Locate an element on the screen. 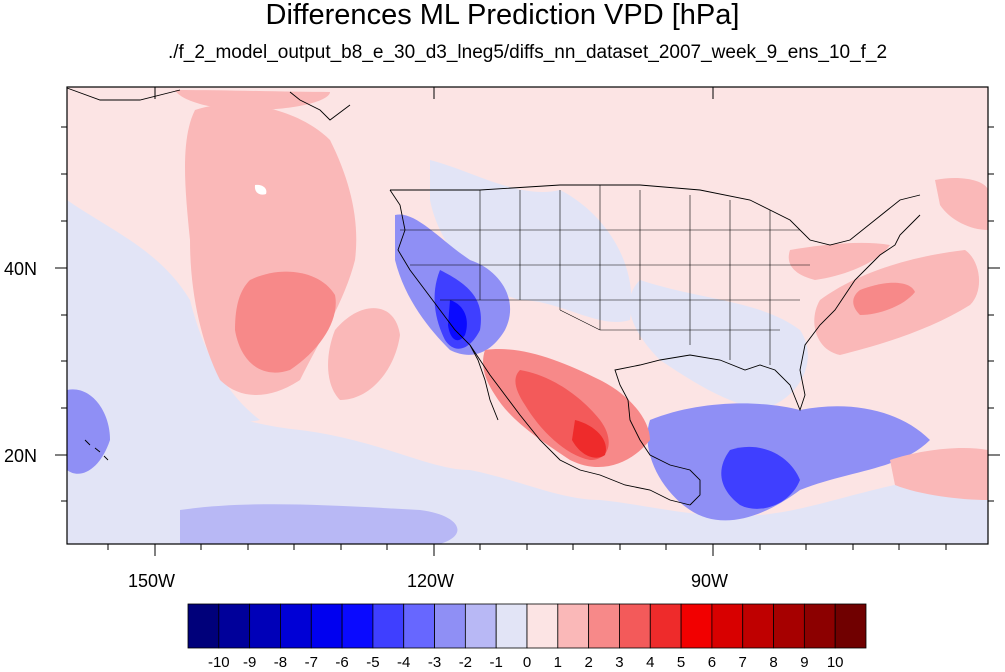 This screenshot has height=672, width=1005. colorbar-label: 9 is located at coordinates (804, 662).